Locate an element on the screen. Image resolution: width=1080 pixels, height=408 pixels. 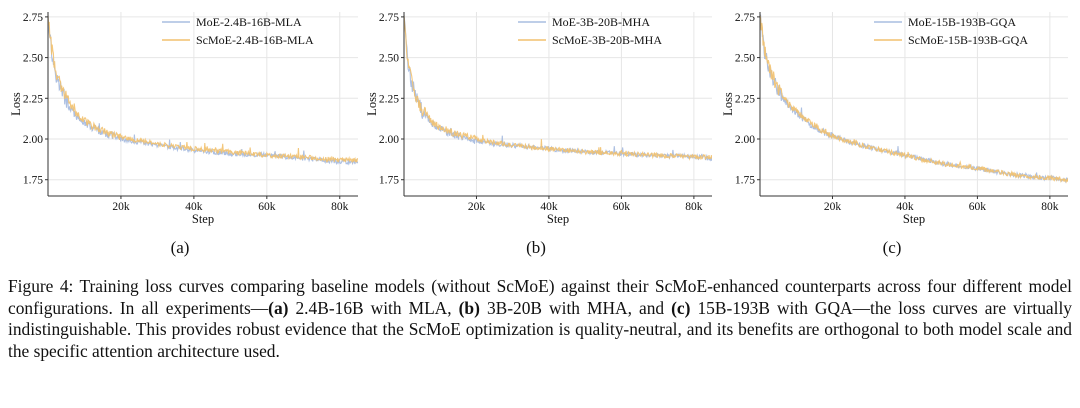
caption-a-text: 2.4B-16B with MLA, is located at coordinates (373, 307).